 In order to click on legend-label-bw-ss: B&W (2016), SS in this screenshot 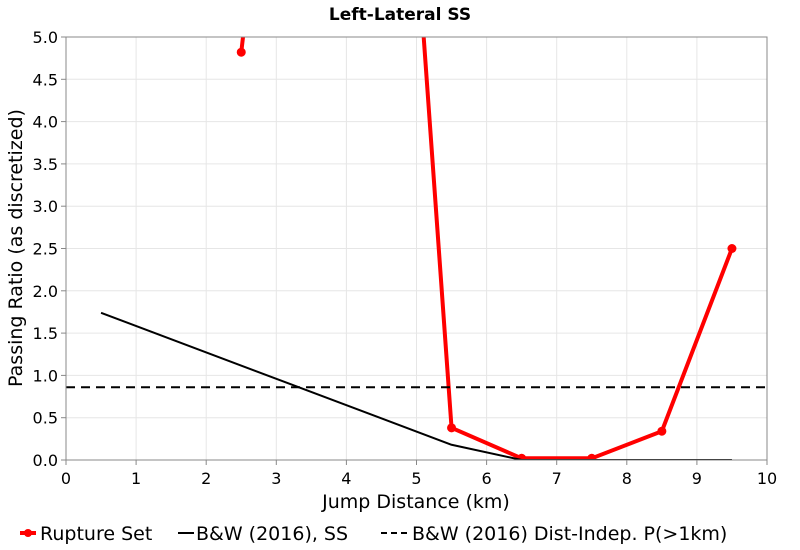, I will do `click(272, 534)`.